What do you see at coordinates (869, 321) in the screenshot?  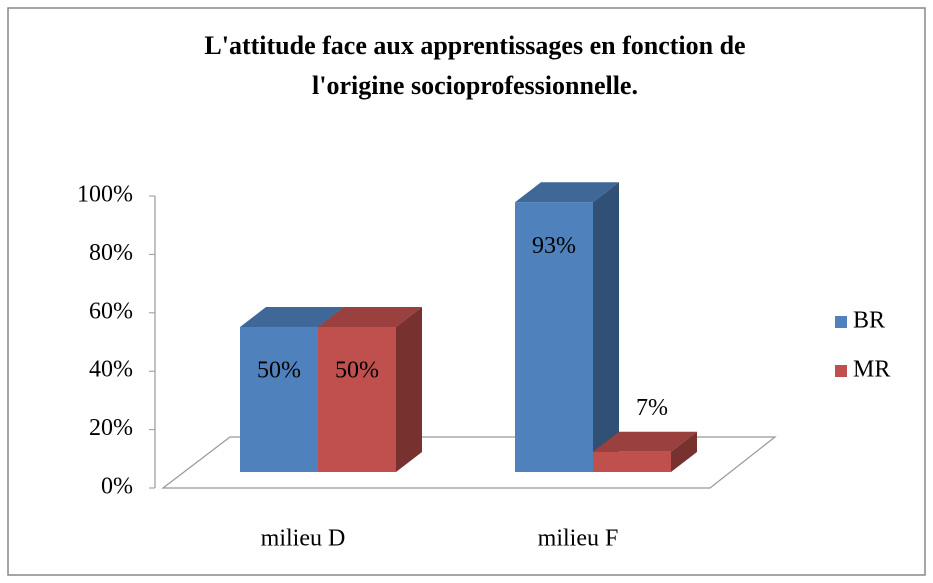 I see `legend-label: BR` at bounding box center [869, 321].